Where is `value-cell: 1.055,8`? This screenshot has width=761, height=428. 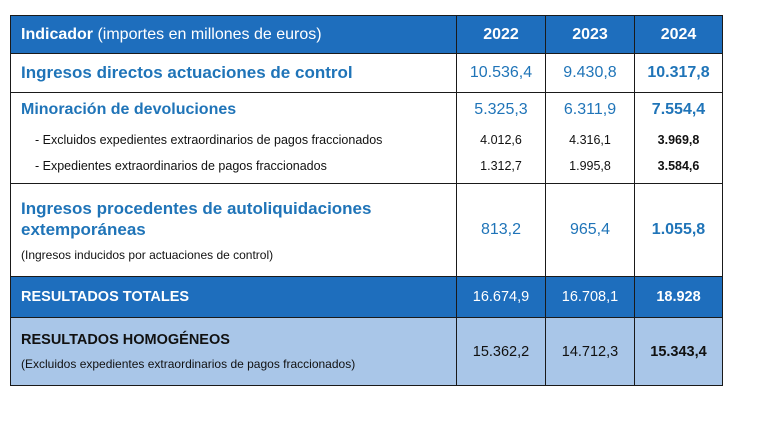 value-cell: 1.055,8 is located at coordinates (678, 230).